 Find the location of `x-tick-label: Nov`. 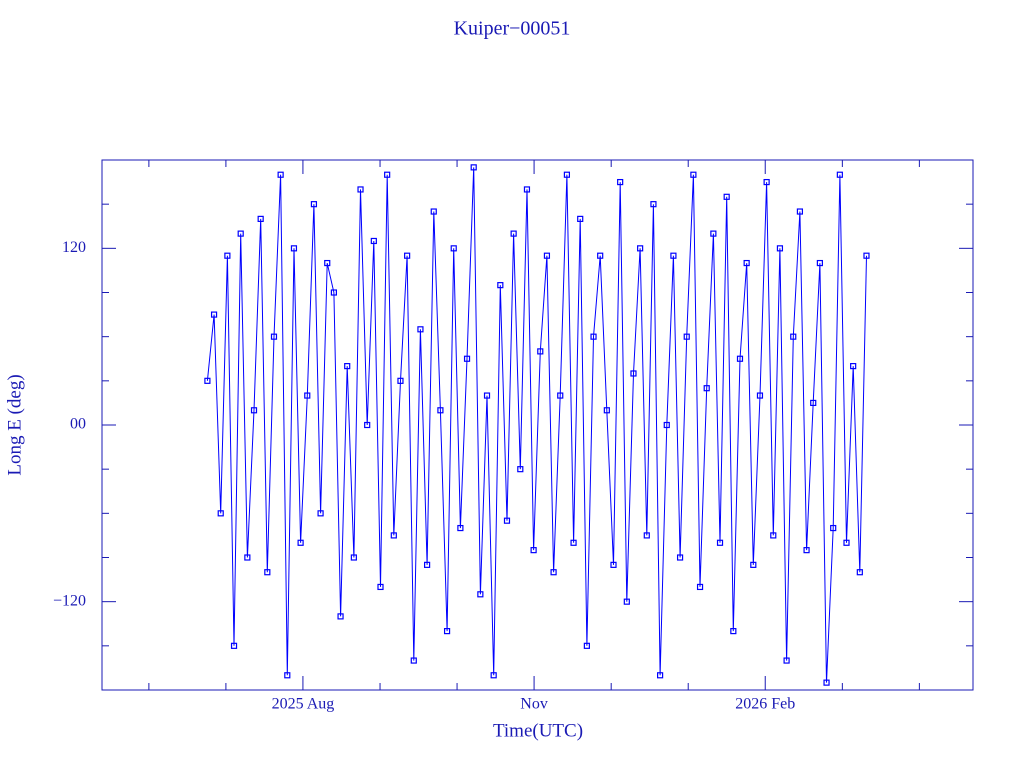

x-tick-label: Nov is located at coordinates (534, 704).